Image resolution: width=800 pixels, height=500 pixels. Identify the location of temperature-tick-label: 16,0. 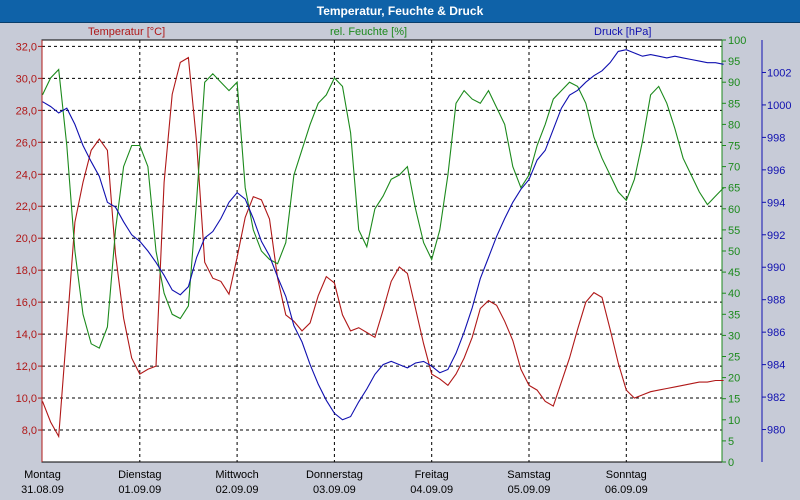
(26, 303).